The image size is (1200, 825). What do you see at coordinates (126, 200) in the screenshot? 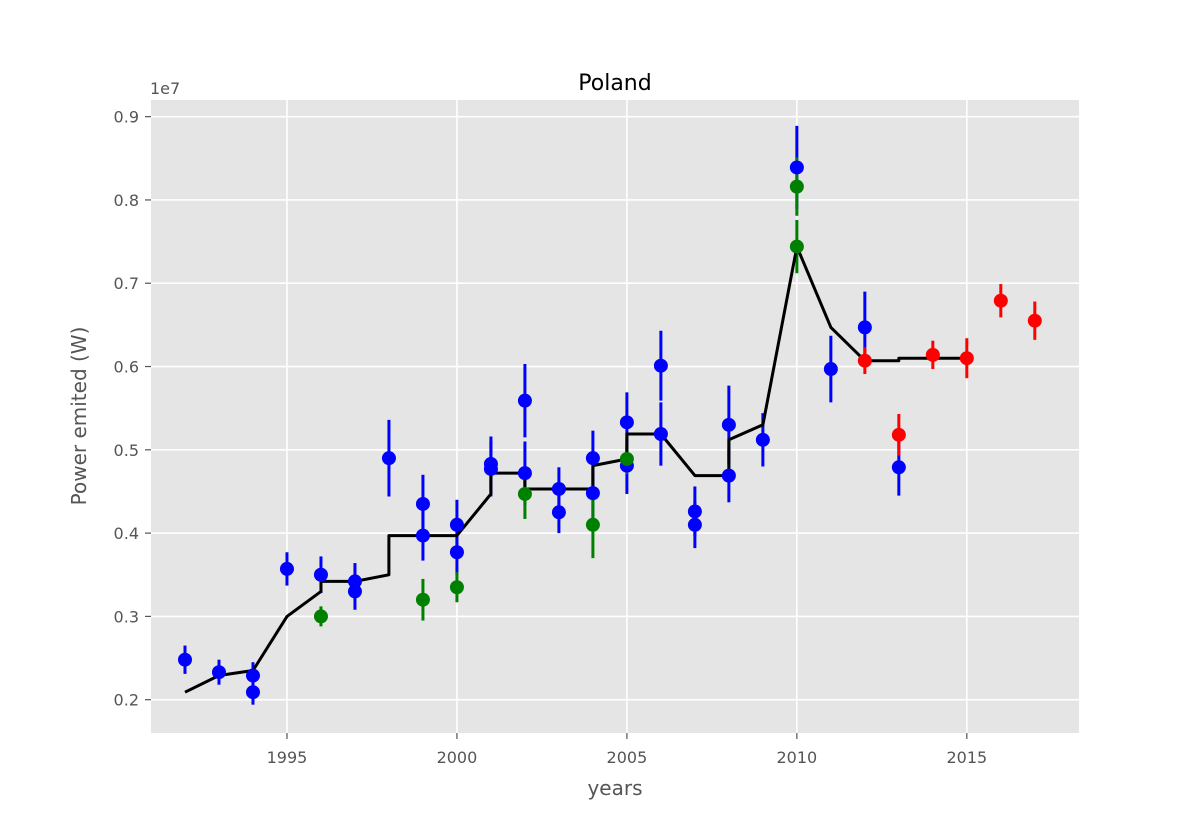
I see `y-tick-label: 0.8` at bounding box center [126, 200].